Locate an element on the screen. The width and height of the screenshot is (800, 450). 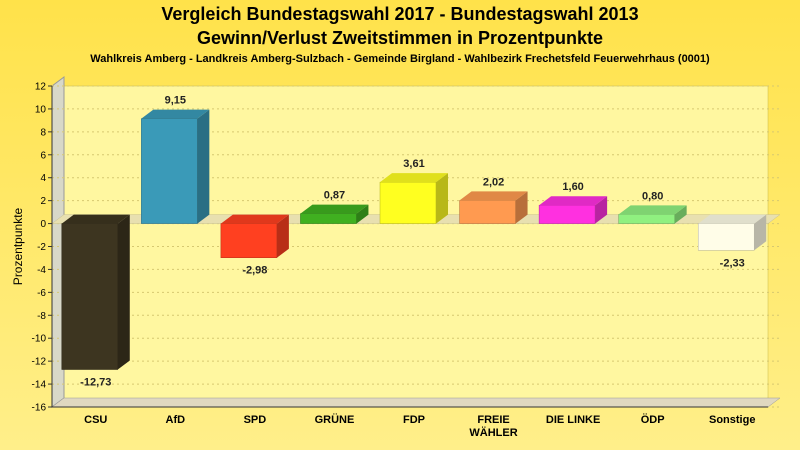
y-tick-label: -8 is located at coordinates (41, 316).